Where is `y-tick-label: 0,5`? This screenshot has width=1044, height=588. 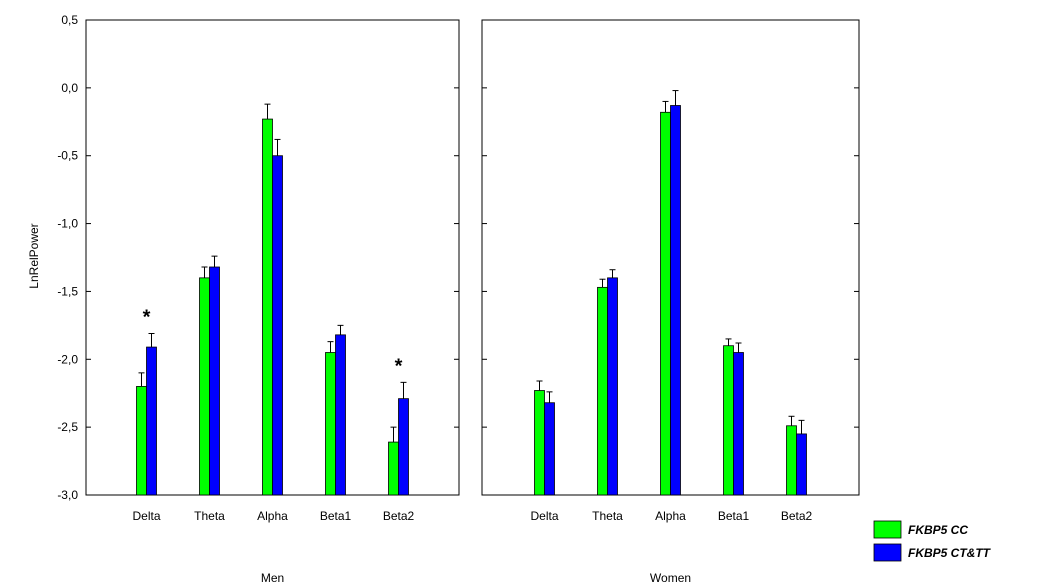
y-tick-label: 0,5 is located at coordinates (69, 20).